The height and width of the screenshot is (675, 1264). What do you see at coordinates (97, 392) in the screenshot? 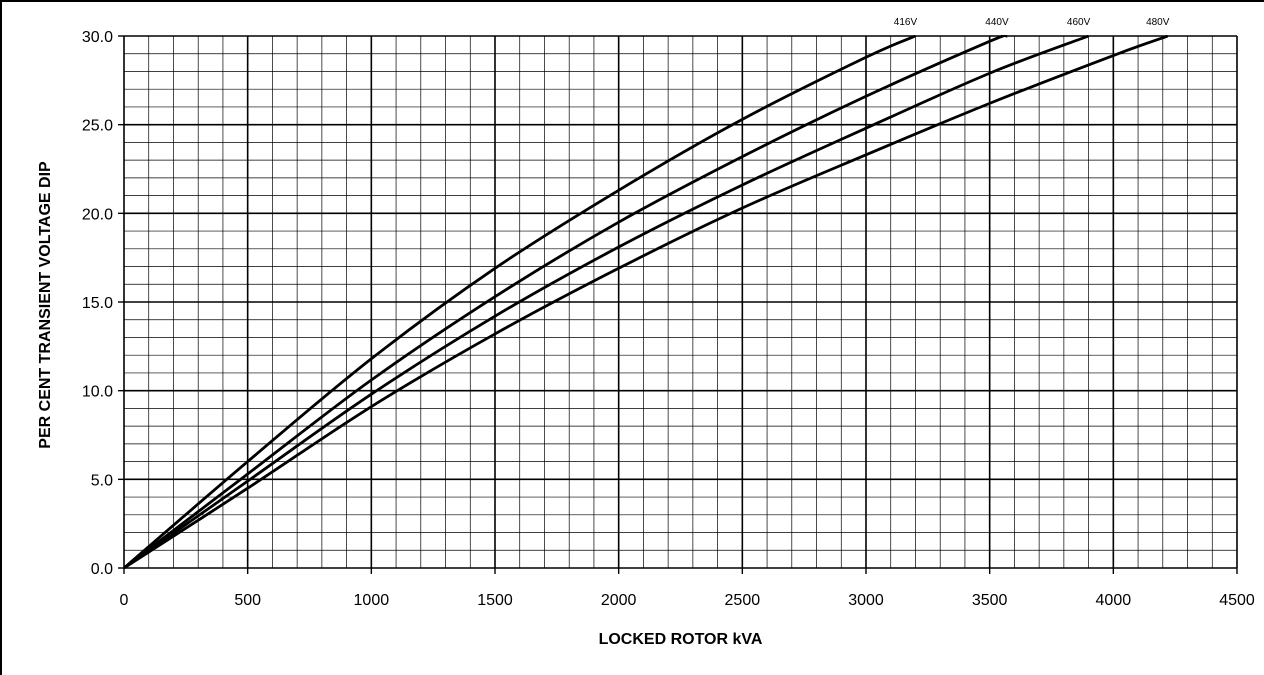
I see `y-tick-label: 10.0` at bounding box center [97, 392].